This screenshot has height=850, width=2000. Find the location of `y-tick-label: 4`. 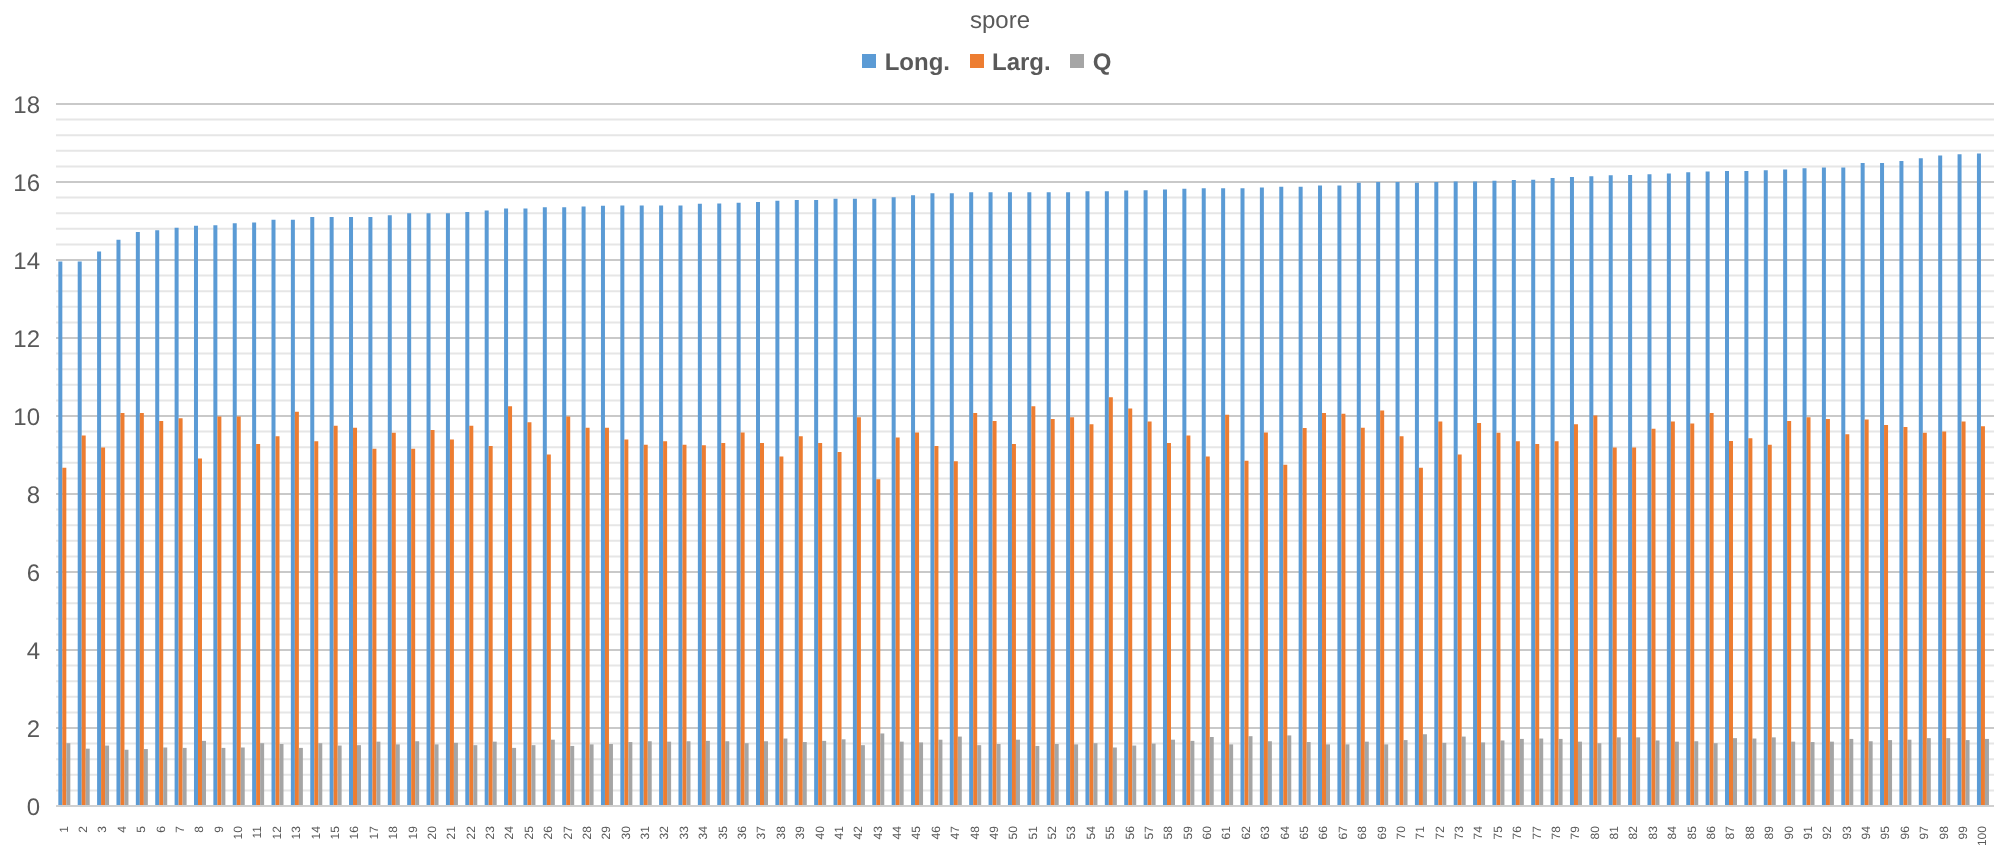

y-tick-label: 4 is located at coordinates (33, 650).